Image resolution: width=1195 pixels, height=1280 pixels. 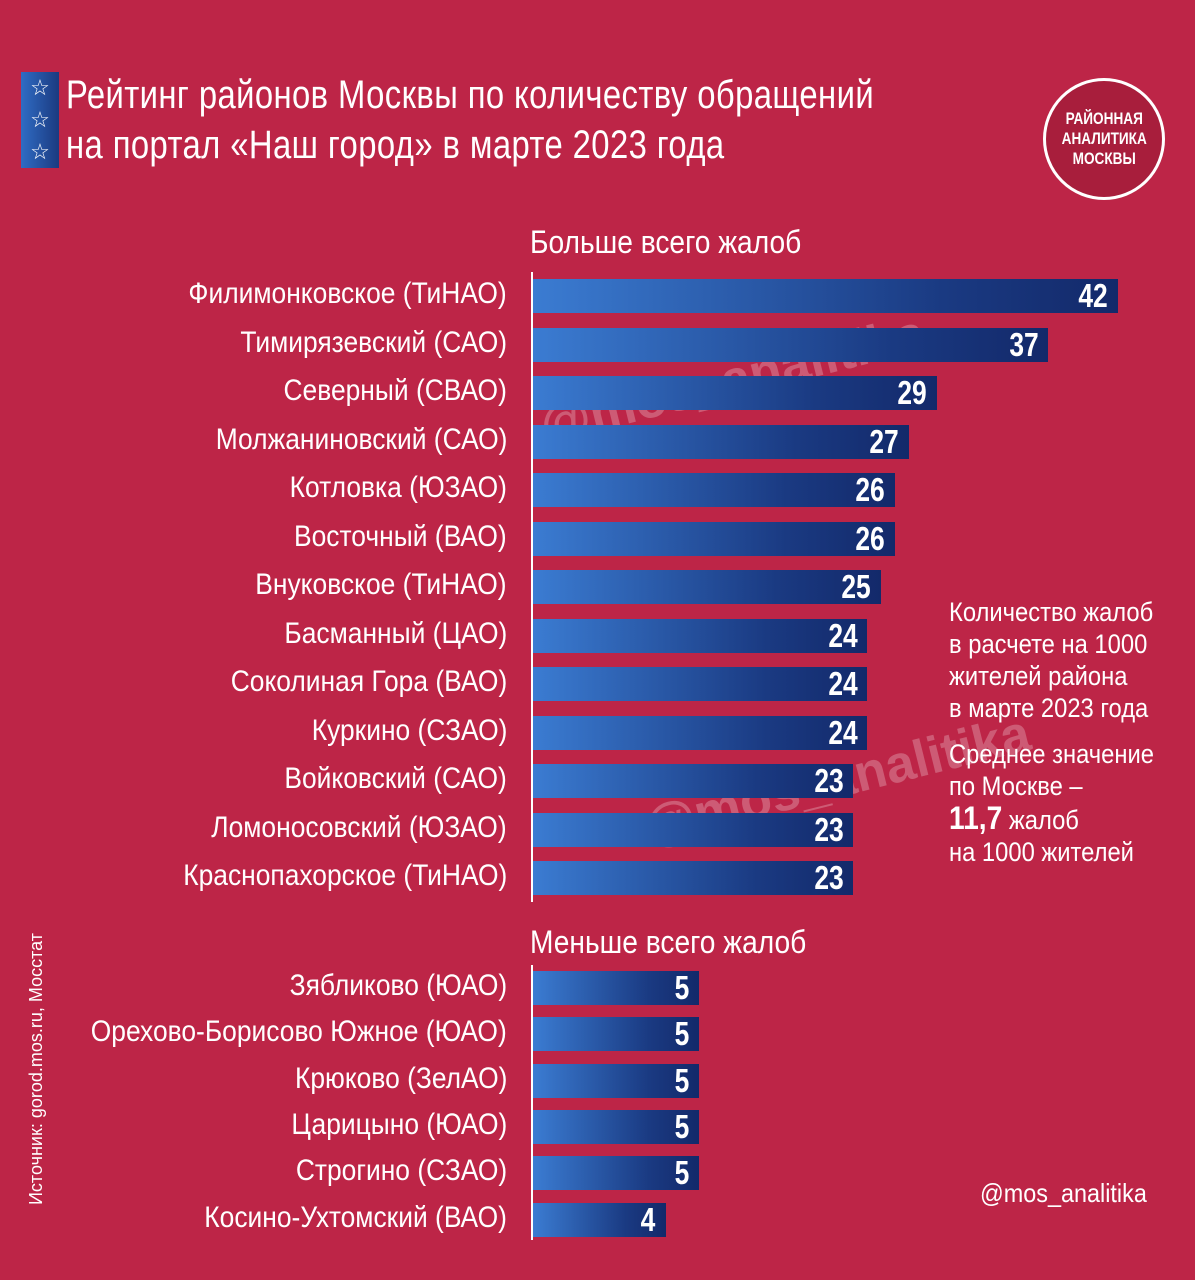 I want to click on source-text: Источник: gorod.mos.ru, Мосстат, so click(x=36, y=1068).